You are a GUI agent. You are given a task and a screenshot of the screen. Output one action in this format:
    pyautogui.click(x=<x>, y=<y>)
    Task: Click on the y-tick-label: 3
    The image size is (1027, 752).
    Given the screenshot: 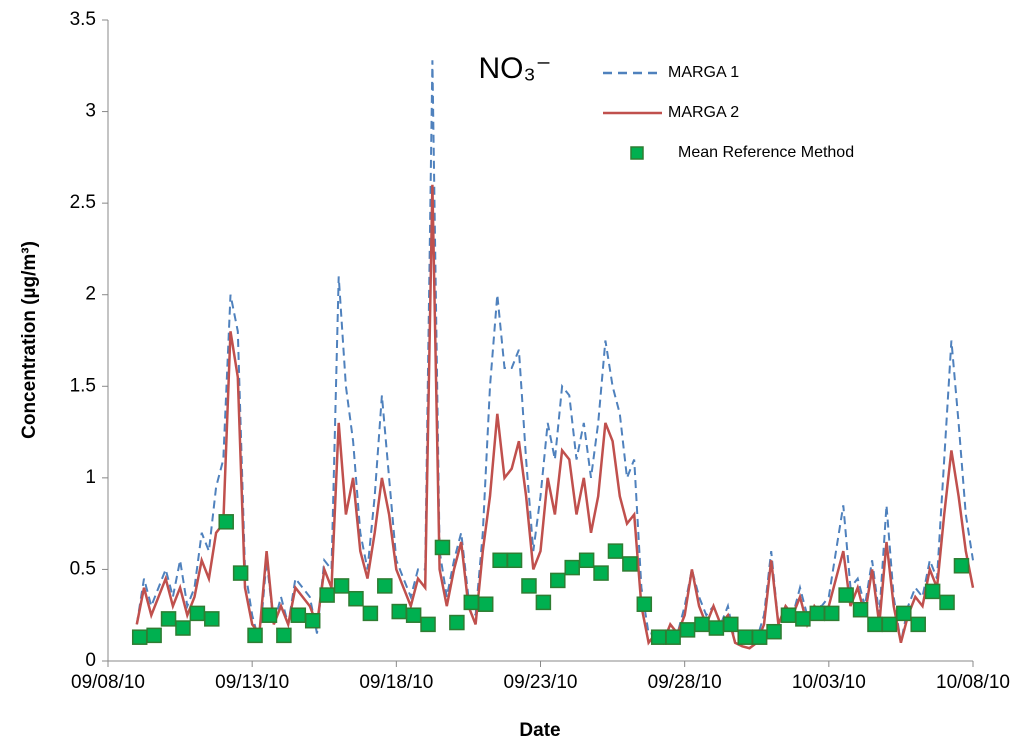 What is the action you would take?
    pyautogui.click(x=90, y=111)
    